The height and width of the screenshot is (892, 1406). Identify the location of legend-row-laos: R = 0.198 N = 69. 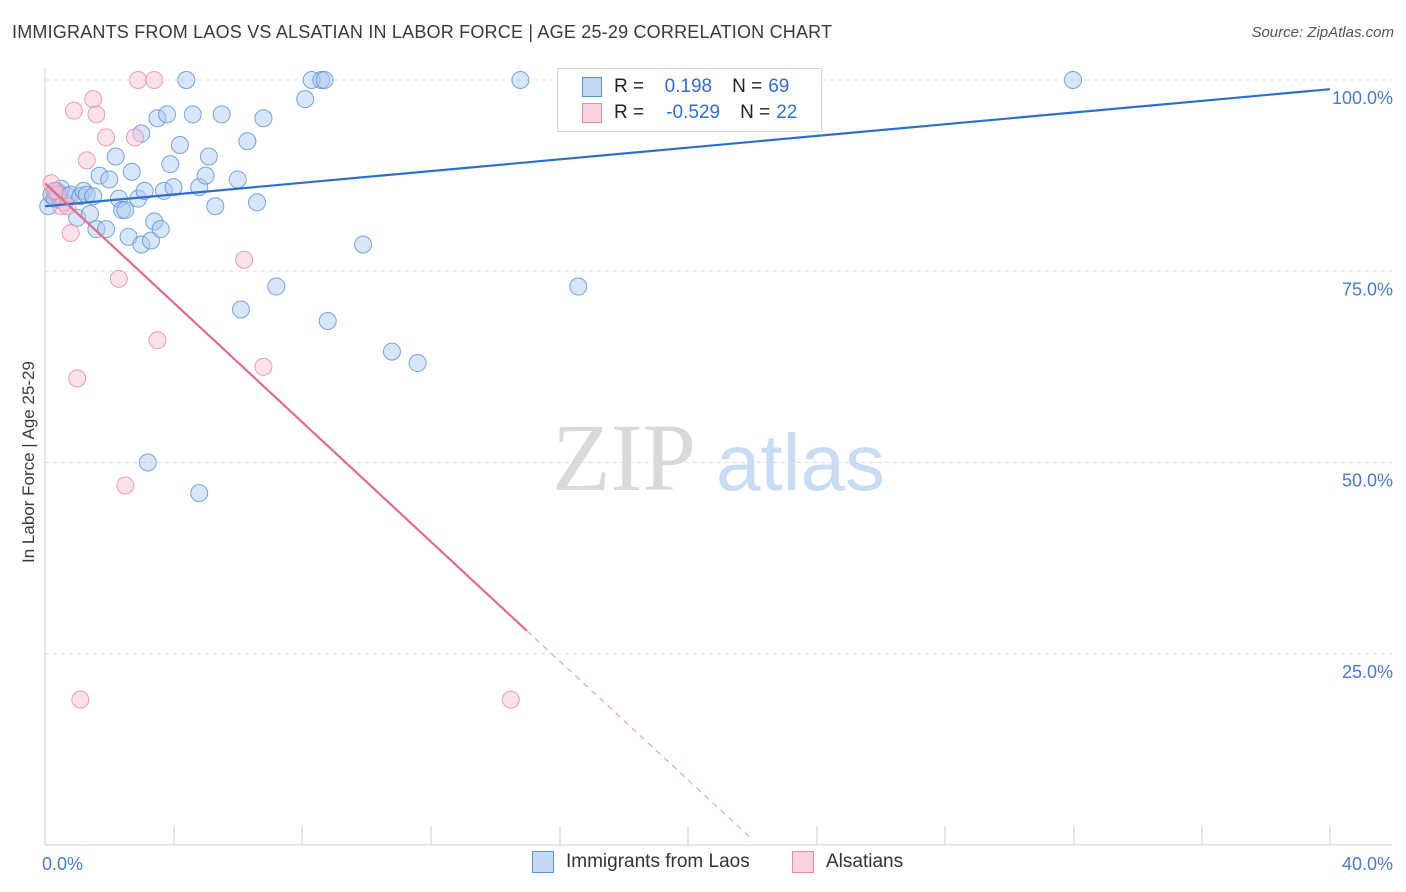
(685, 87).